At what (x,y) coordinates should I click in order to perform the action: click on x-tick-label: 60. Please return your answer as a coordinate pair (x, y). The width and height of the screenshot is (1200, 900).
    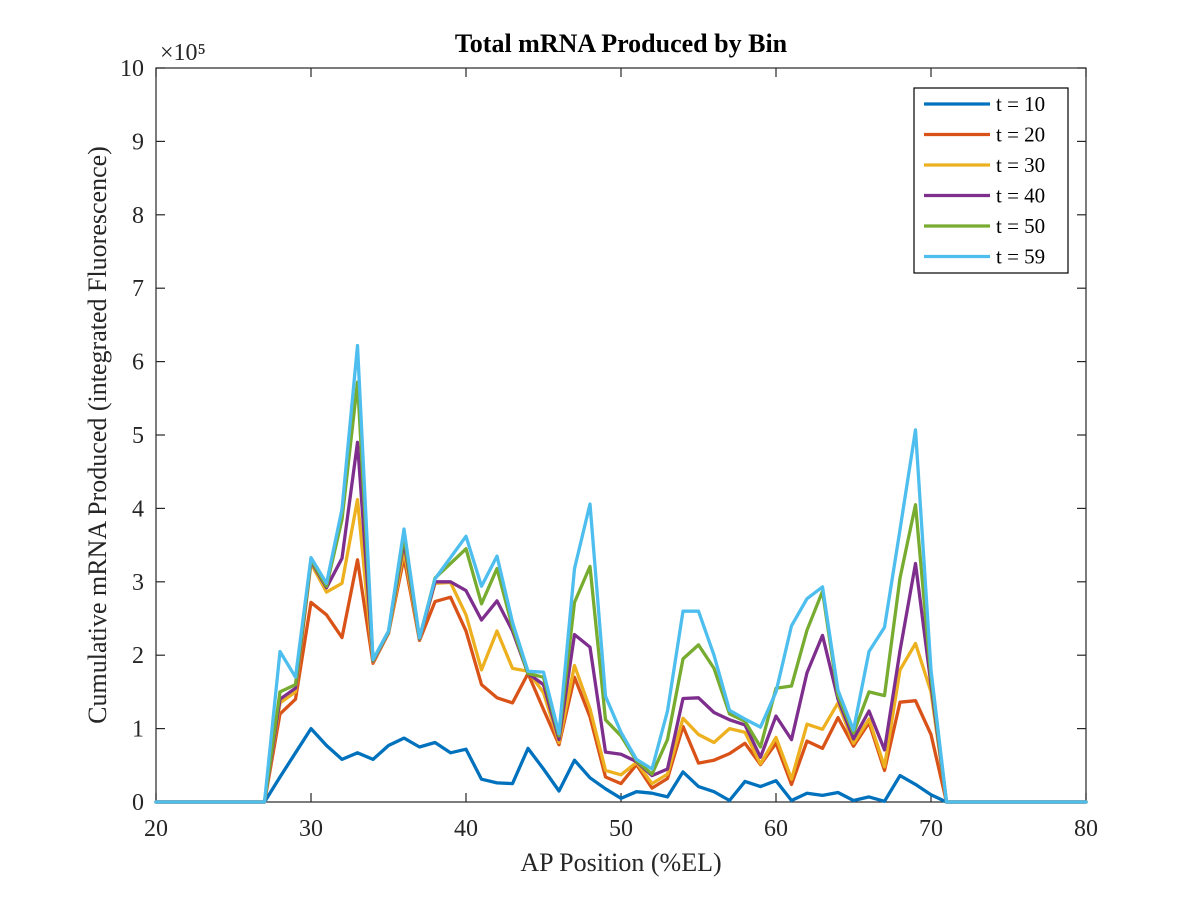
    Looking at the image, I should click on (776, 829).